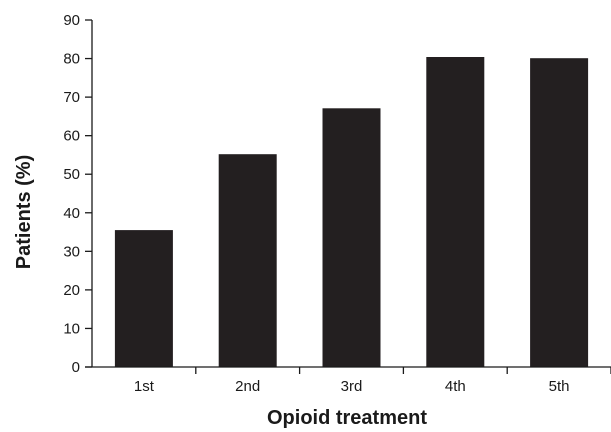  What do you see at coordinates (71, 328) in the screenshot?
I see `y-tick-label-10: 10` at bounding box center [71, 328].